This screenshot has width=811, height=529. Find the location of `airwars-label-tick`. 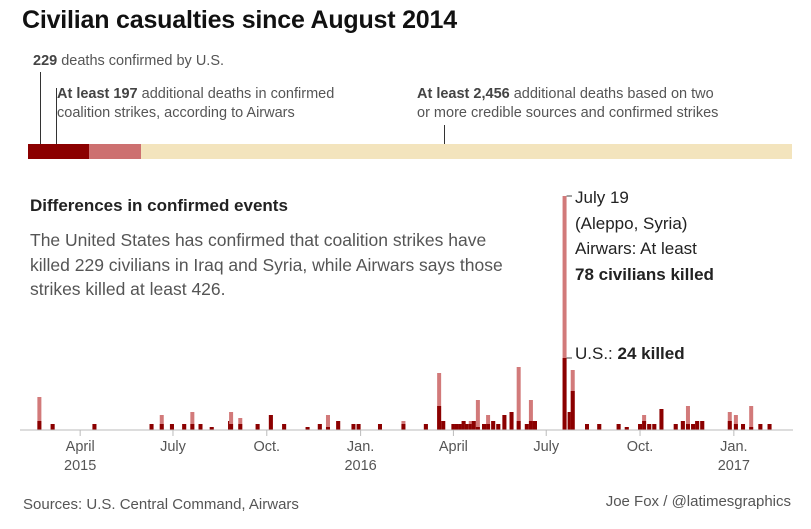

airwars-label-tick is located at coordinates (56, 116).